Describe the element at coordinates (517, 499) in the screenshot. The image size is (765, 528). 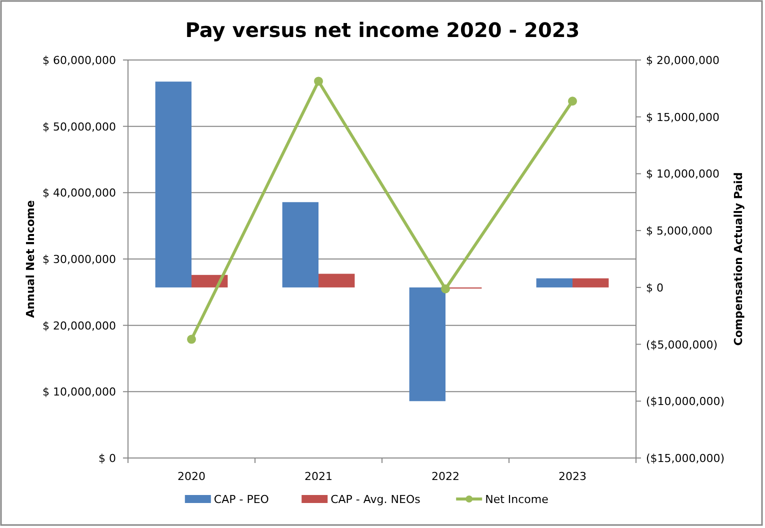
I see `legend-label: Net Income` at that location.